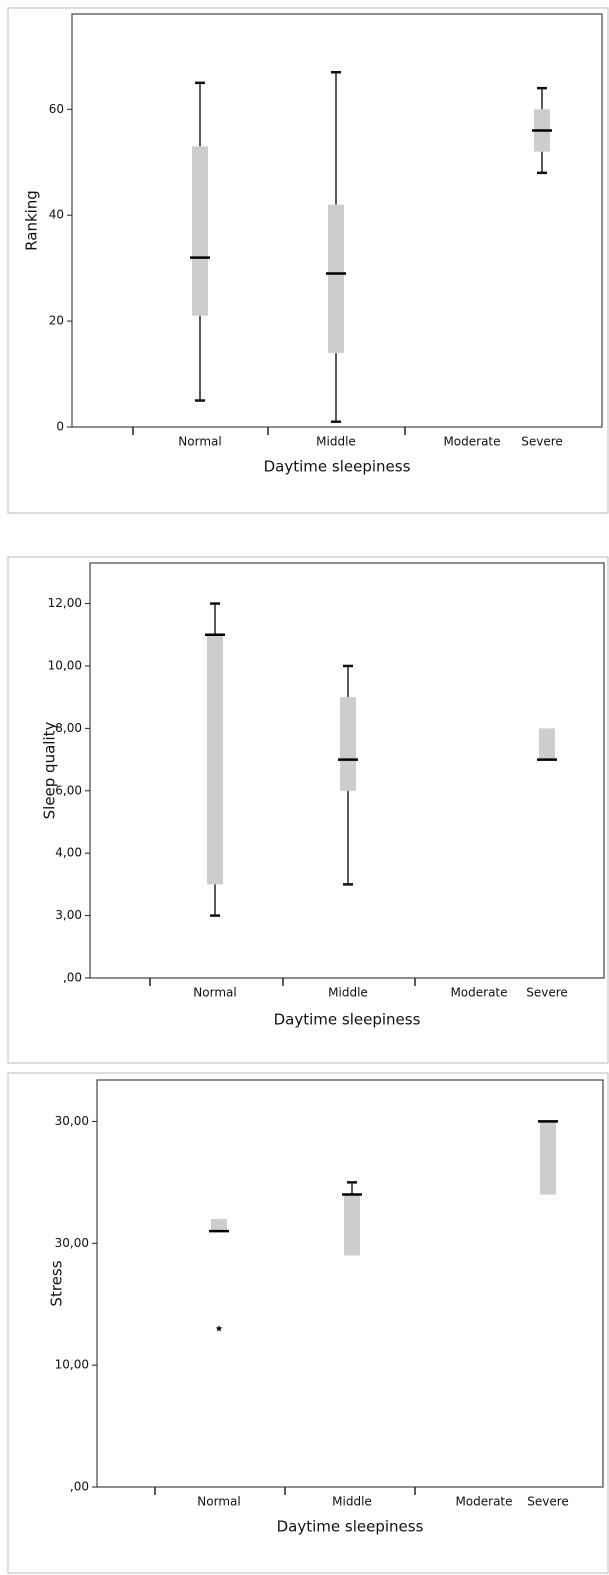 Image resolution: width=609 pixels, height=1575 pixels. I want to click on y-tick-label: 20, so click(56, 321).